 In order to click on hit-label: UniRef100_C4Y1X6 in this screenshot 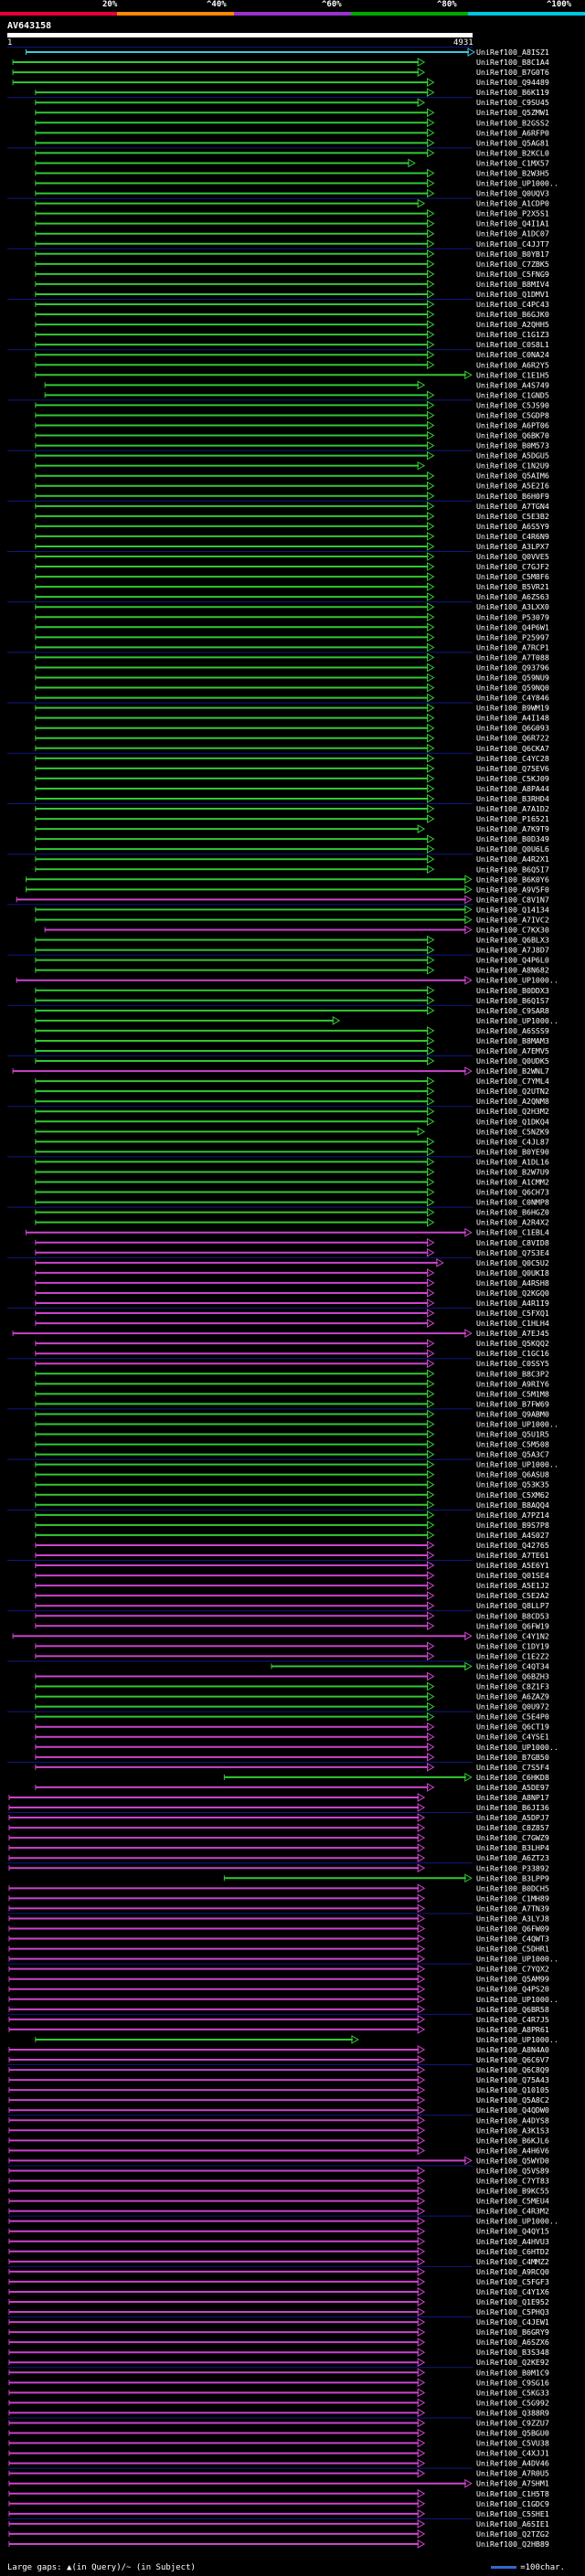, I will do `click(512, 2291)`.